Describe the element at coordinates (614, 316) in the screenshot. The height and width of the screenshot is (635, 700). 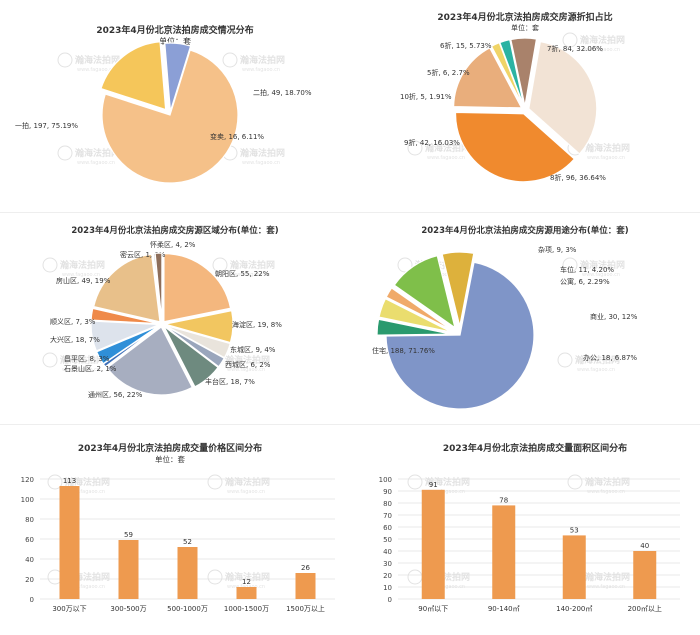
I see `pie-label-商业: 商业, 30, 12%` at that location.